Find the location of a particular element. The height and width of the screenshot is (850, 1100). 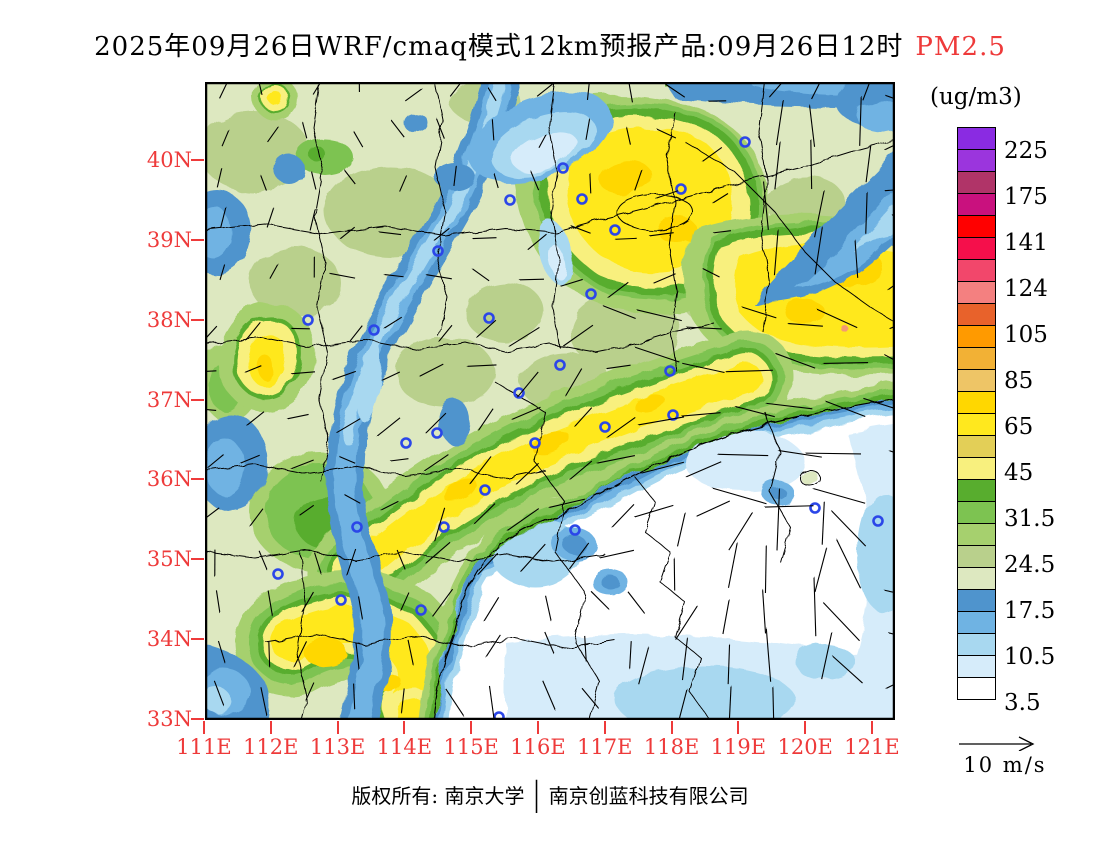

lat-tick-label: 33N is located at coordinates (169, 718).